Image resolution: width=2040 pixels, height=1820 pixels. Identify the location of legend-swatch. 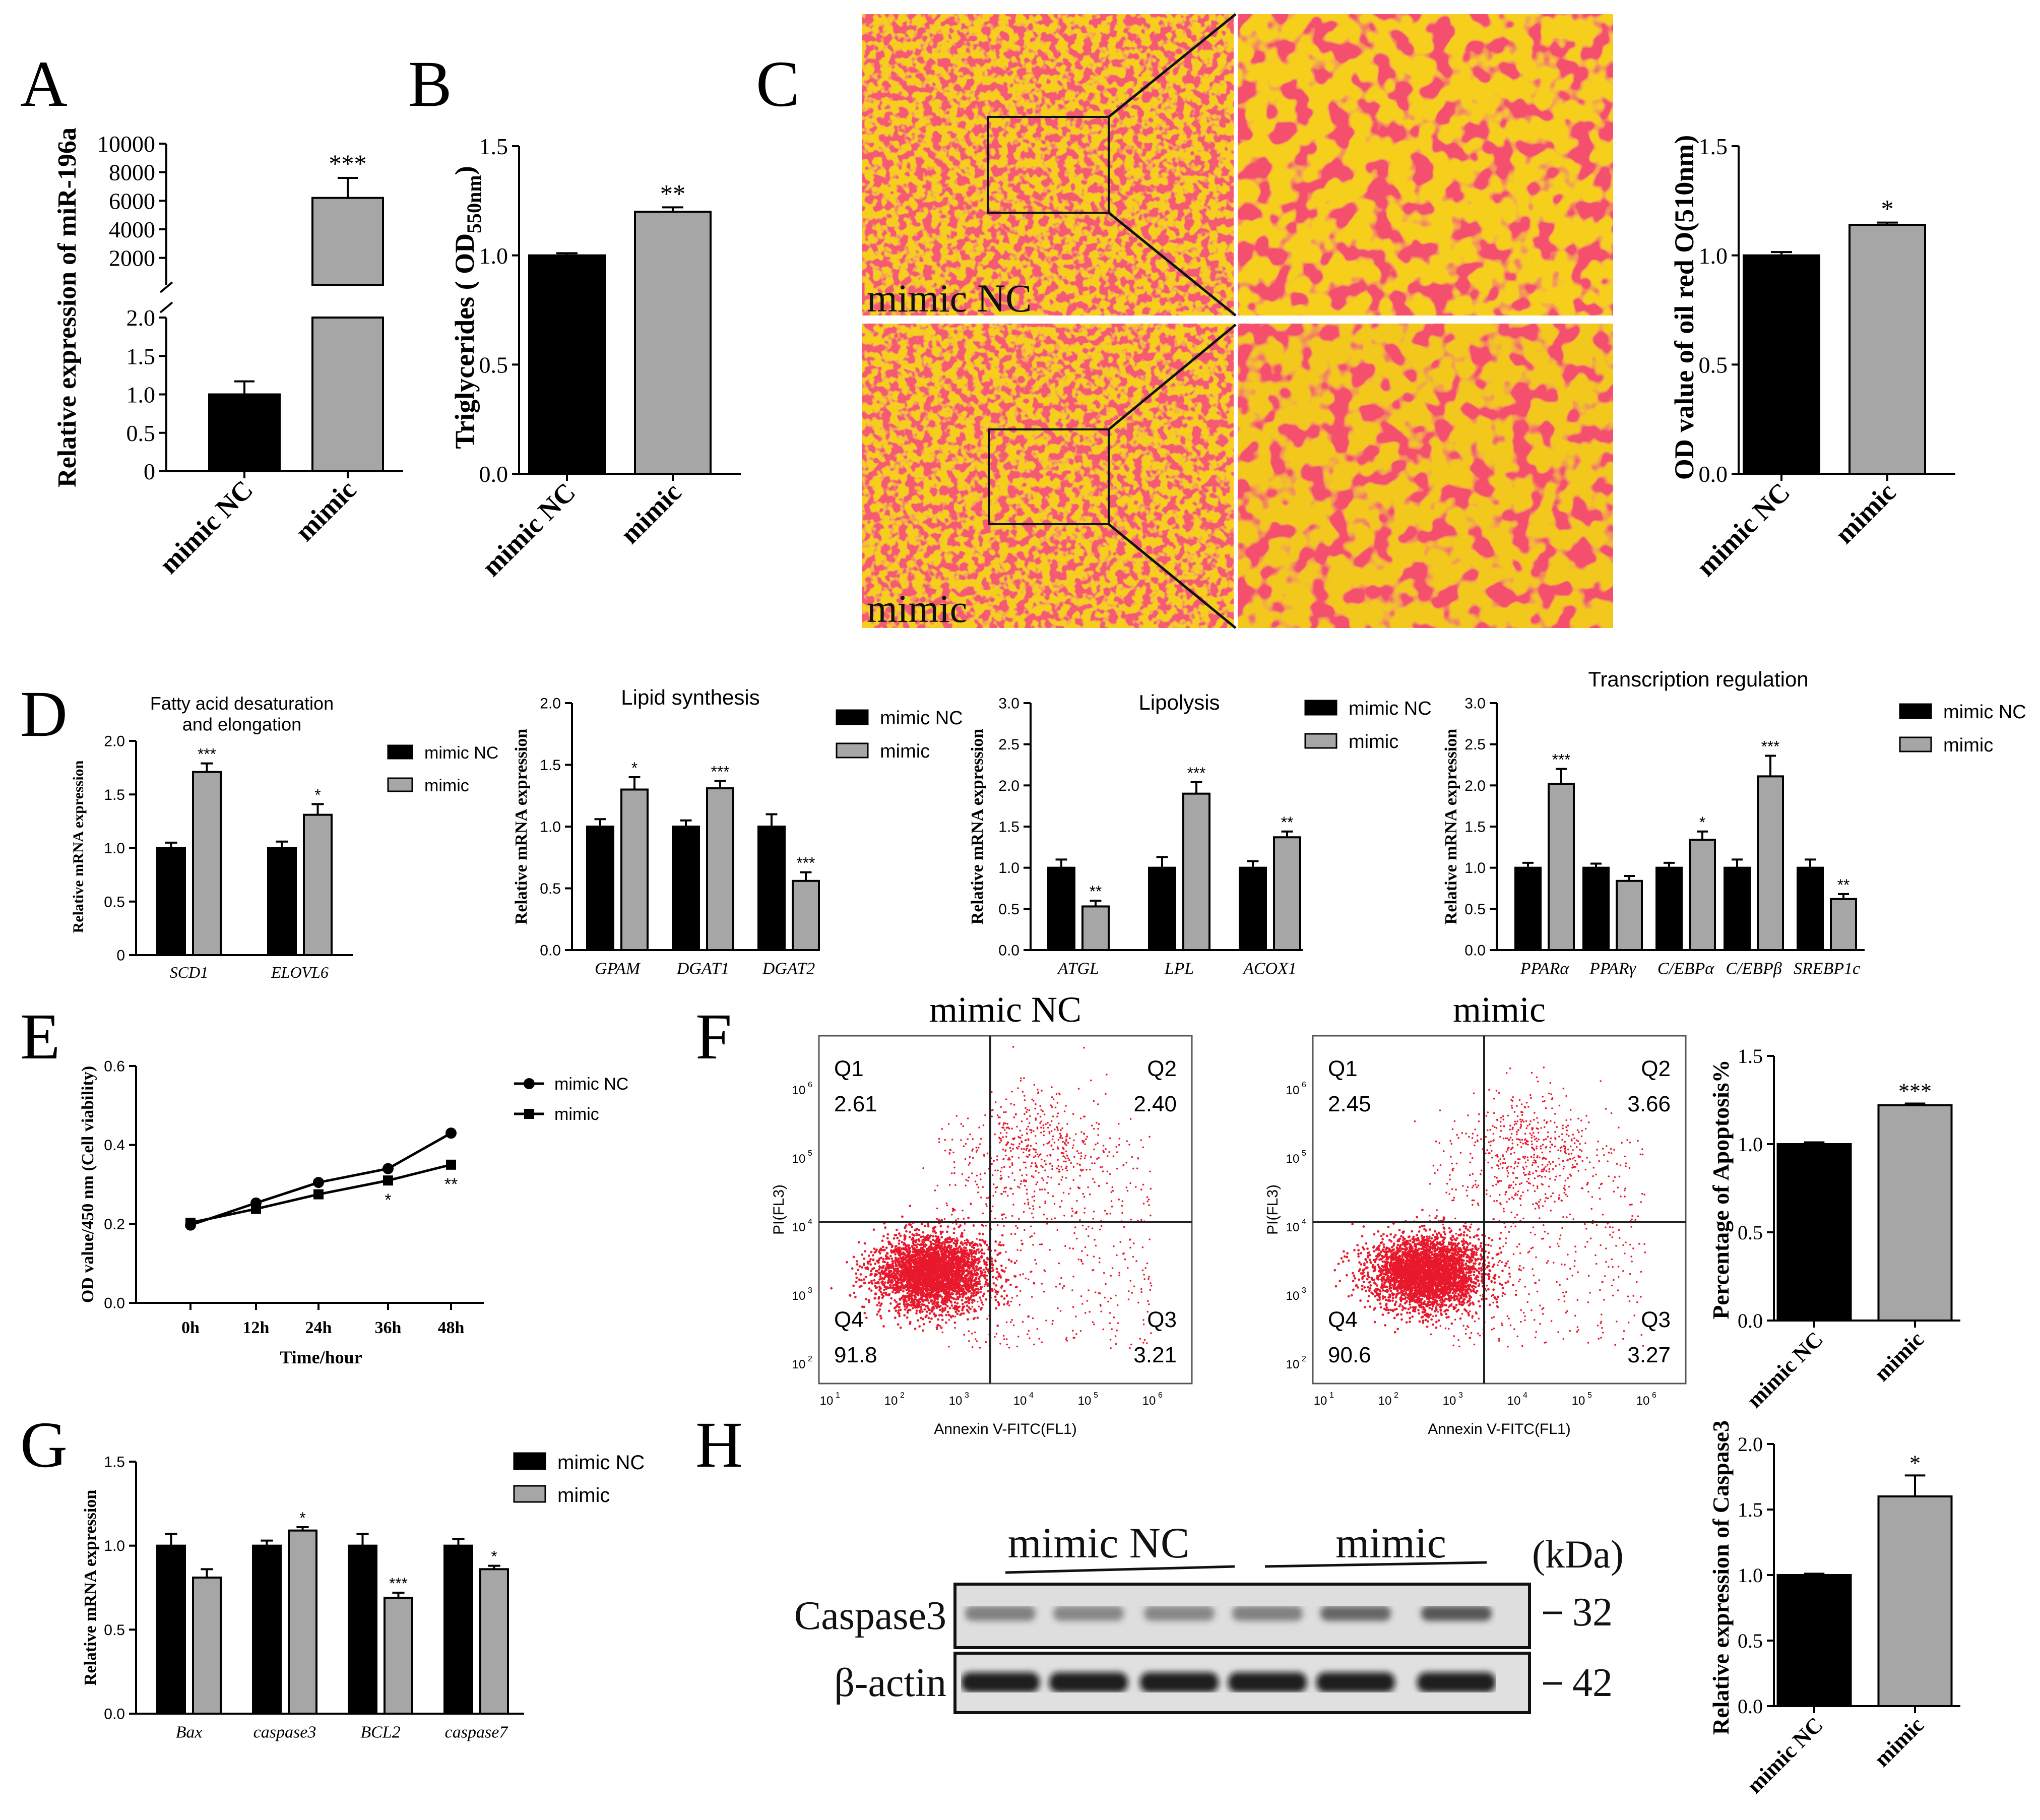
(1320, 741).